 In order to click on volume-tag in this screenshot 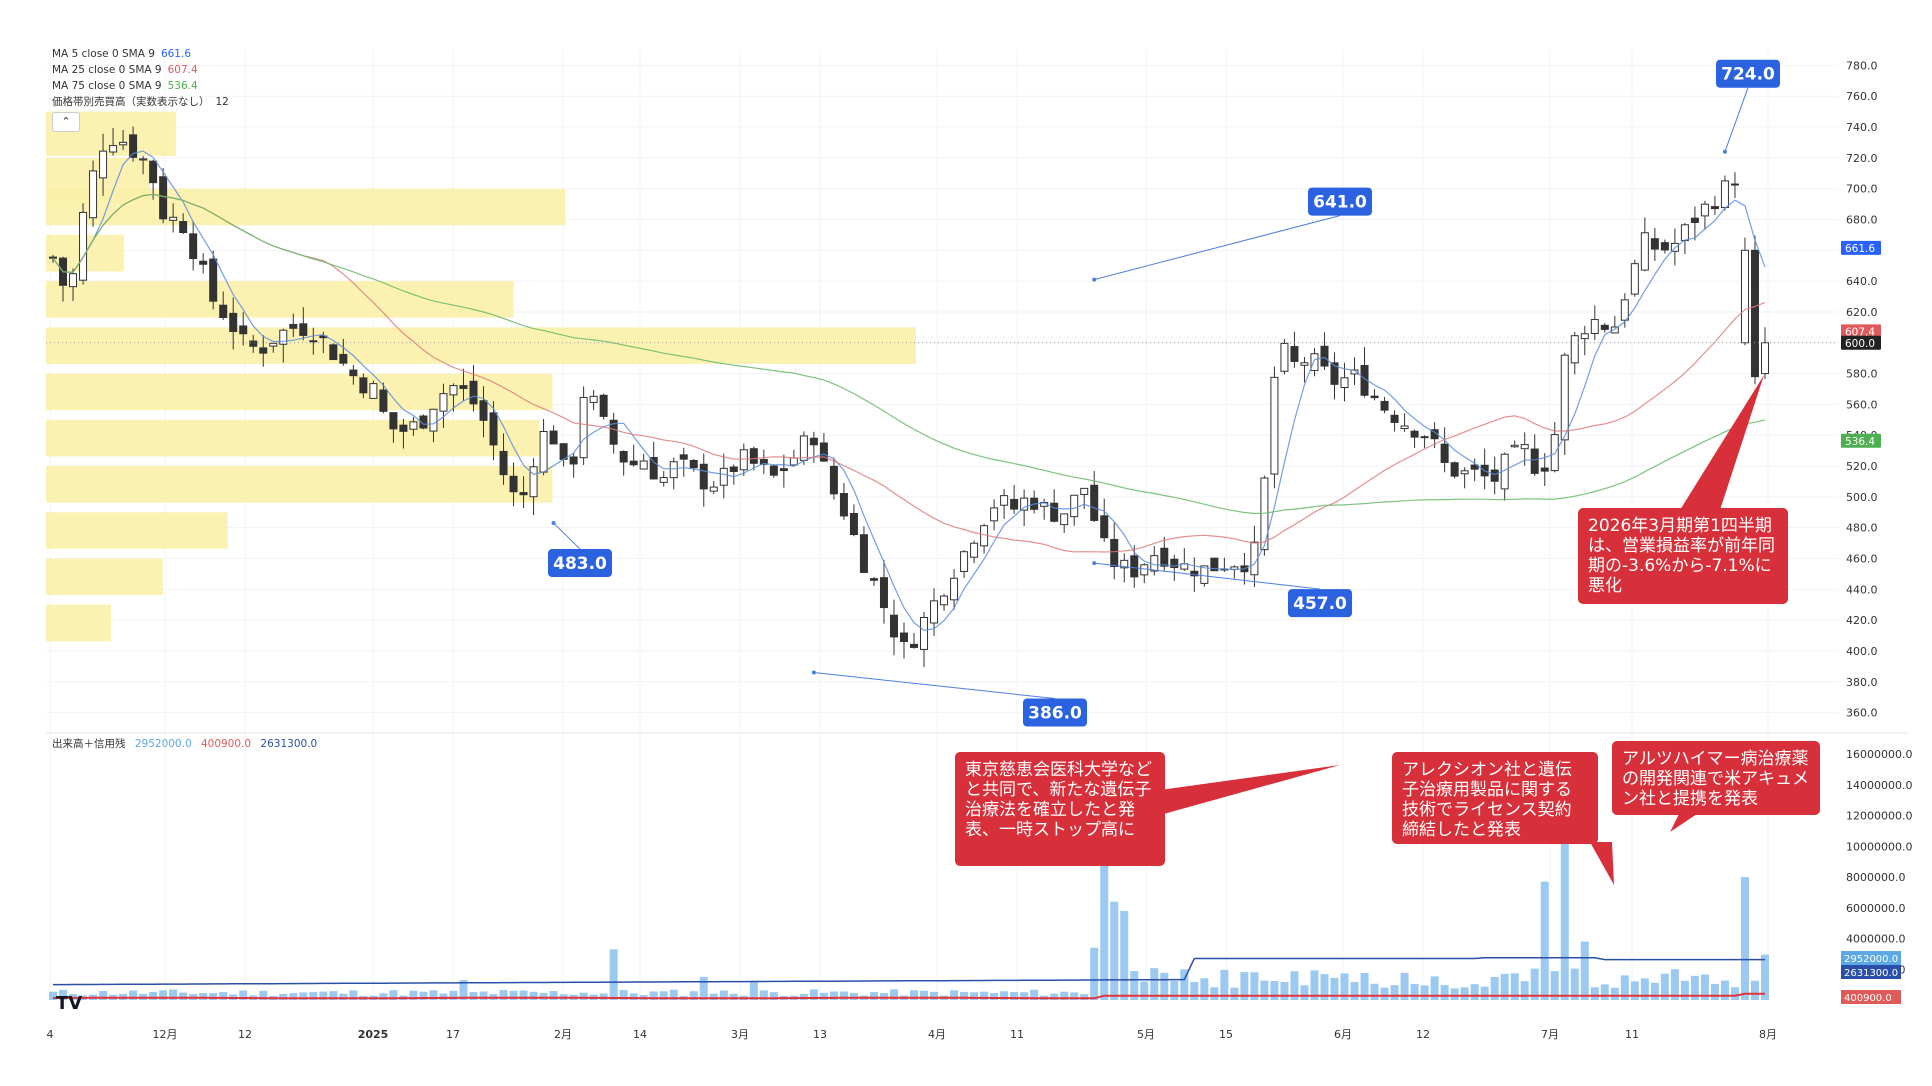, I will do `click(1871, 997)`.